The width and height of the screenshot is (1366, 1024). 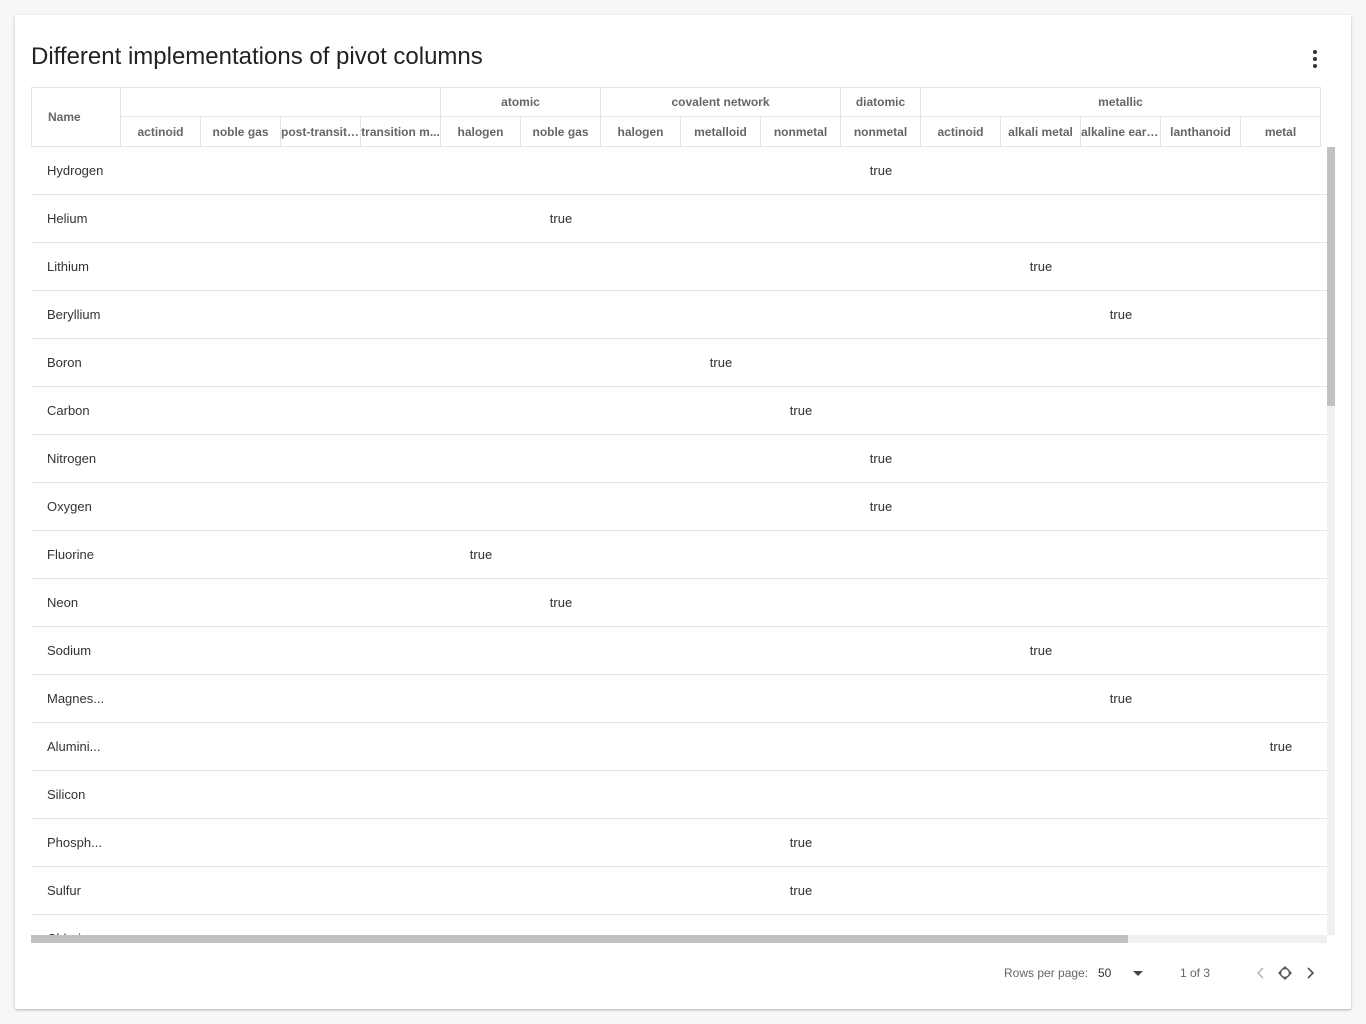 I want to click on column-header-label: actinoid, so click(x=160, y=131).